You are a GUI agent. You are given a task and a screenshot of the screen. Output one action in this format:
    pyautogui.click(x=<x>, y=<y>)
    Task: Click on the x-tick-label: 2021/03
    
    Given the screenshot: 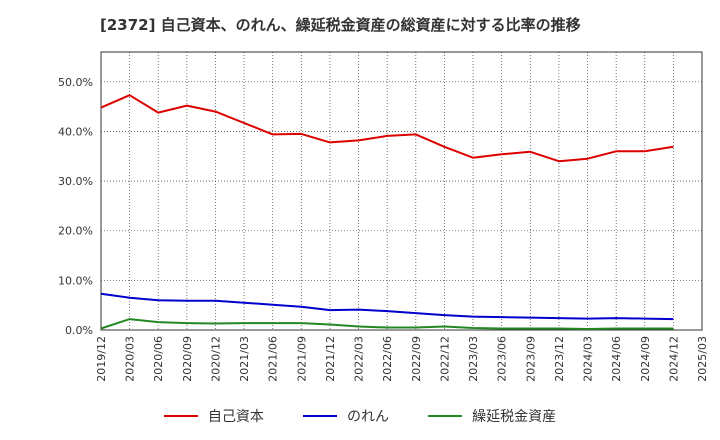 What is the action you would take?
    pyautogui.click(x=244, y=359)
    